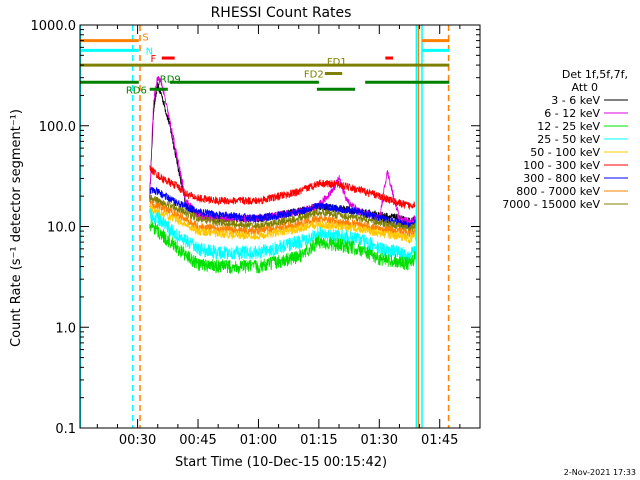 Image resolution: width=640 pixels, height=480 pixels. Describe the element at coordinates (318, 440) in the screenshot. I see `x-tick-label: 01:15` at that location.